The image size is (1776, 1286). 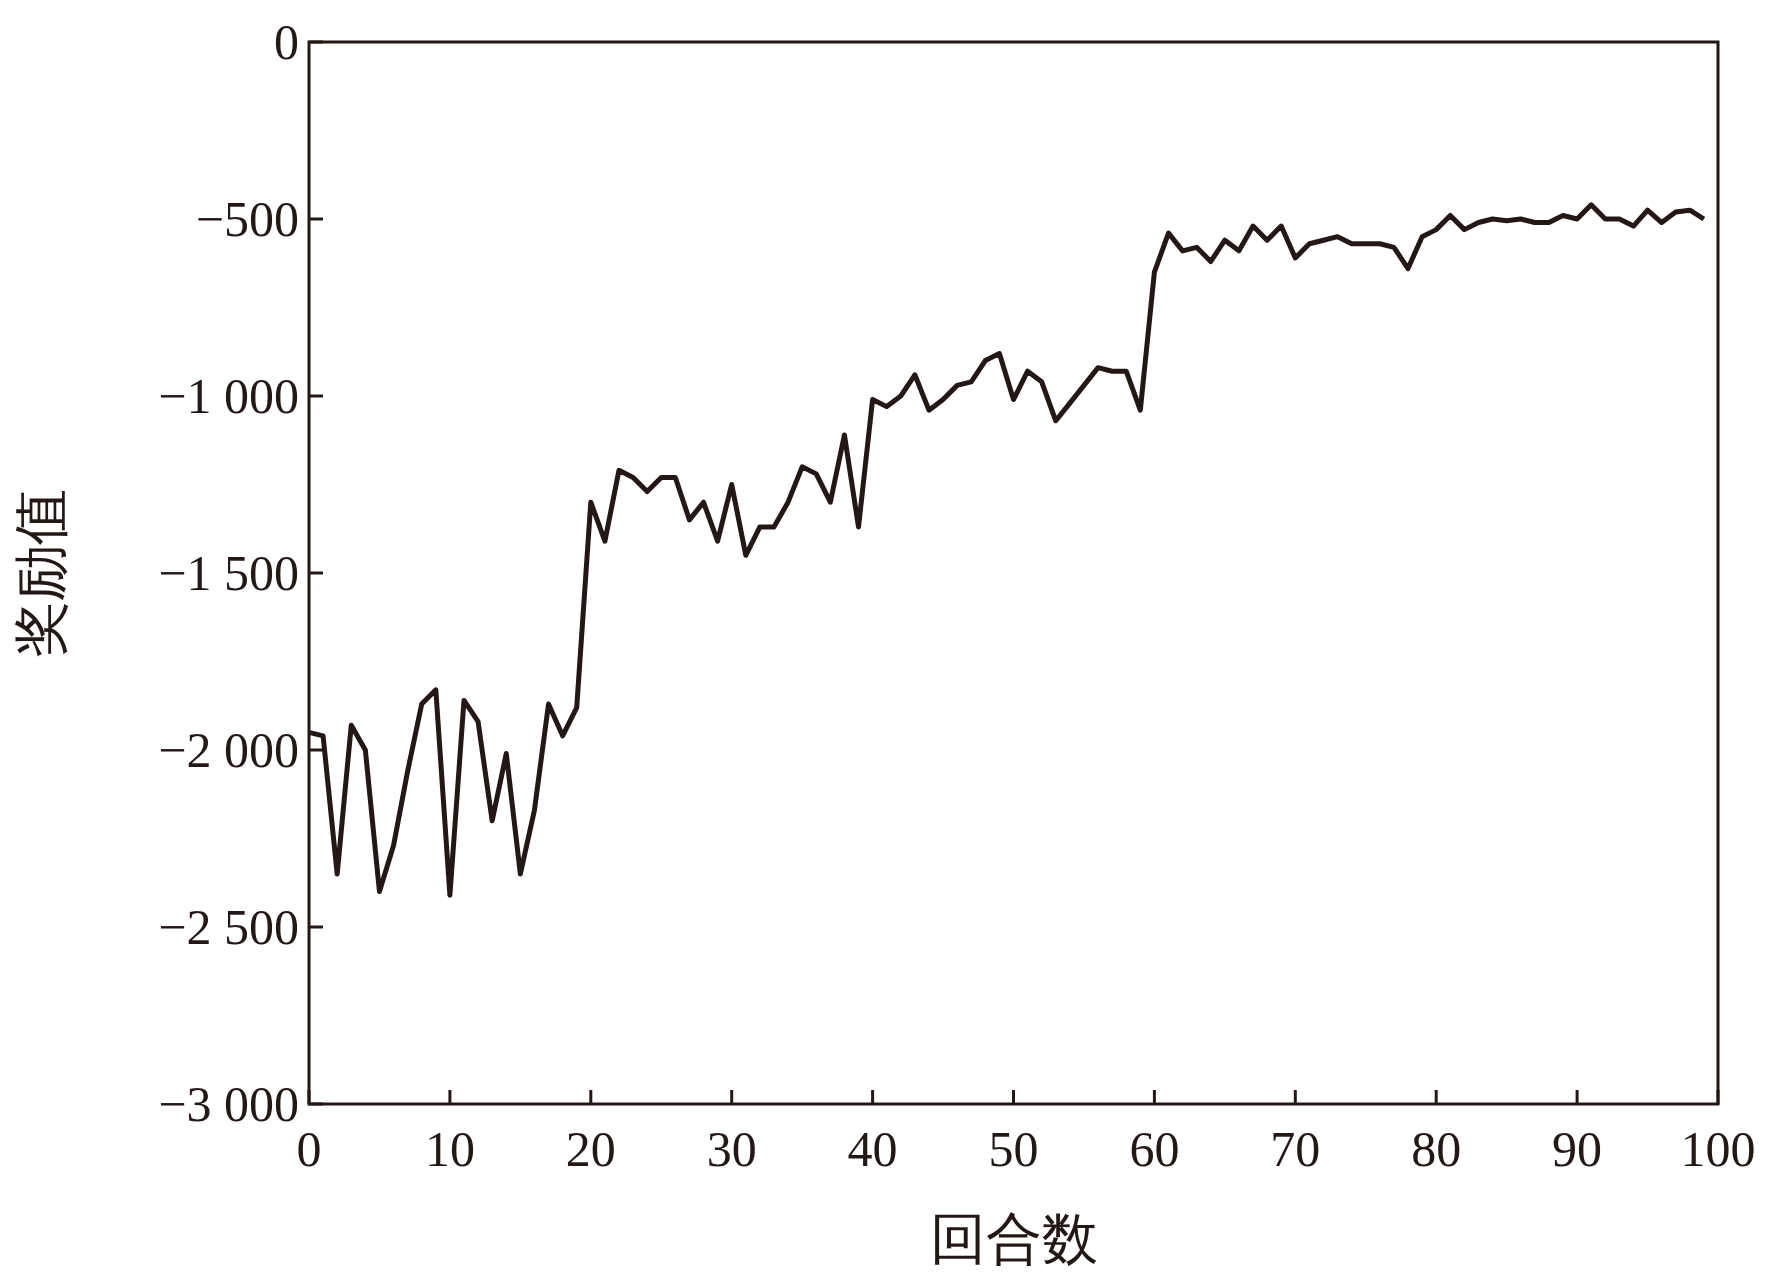 What do you see at coordinates (1013, 1239) in the screenshot?
I see `x-axis-title: 回合数` at bounding box center [1013, 1239].